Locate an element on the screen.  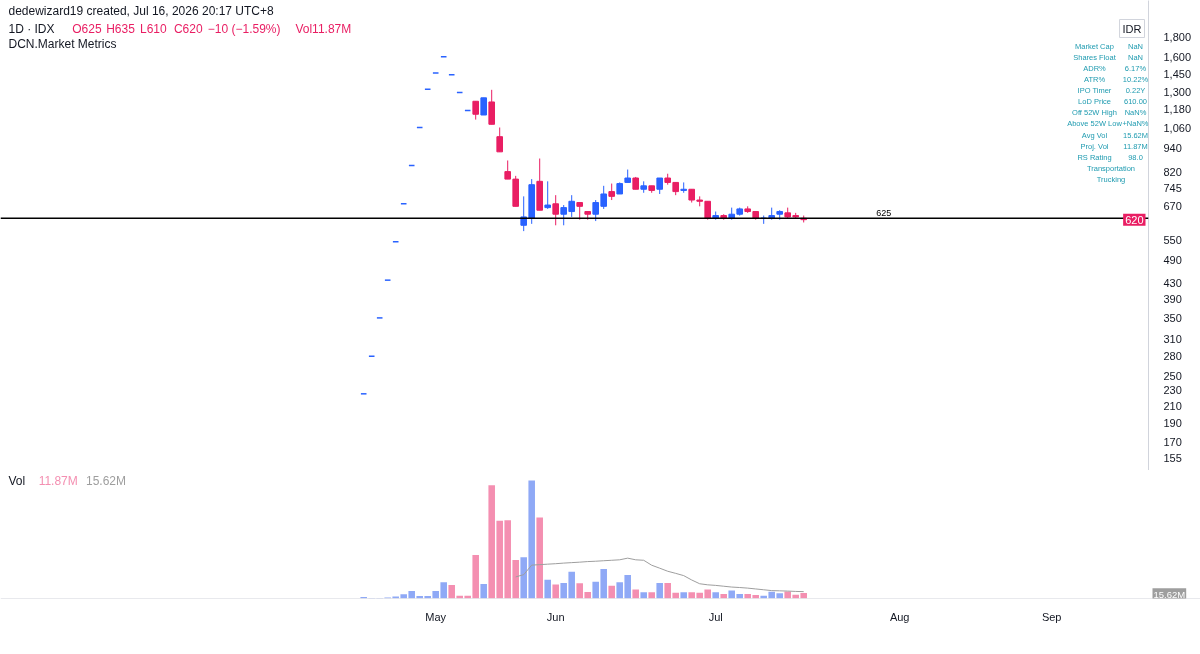
y-axis-title: IDR is located at coordinates (1132, 28).